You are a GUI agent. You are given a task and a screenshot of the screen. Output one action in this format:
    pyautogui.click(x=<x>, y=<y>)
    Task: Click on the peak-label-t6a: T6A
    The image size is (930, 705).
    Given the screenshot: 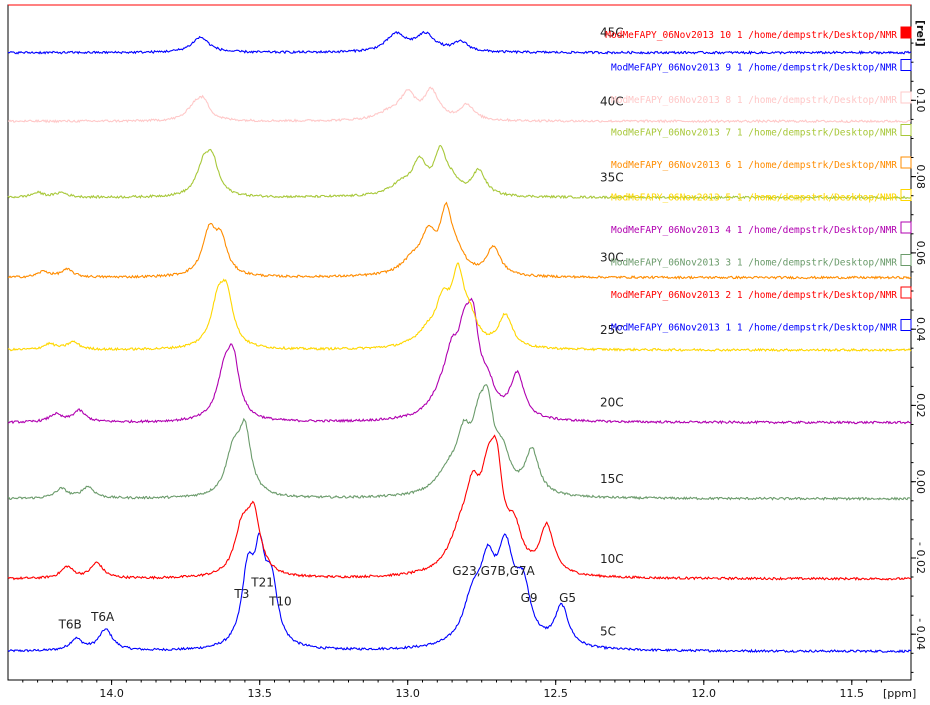 What is the action you would take?
    pyautogui.click(x=102, y=617)
    